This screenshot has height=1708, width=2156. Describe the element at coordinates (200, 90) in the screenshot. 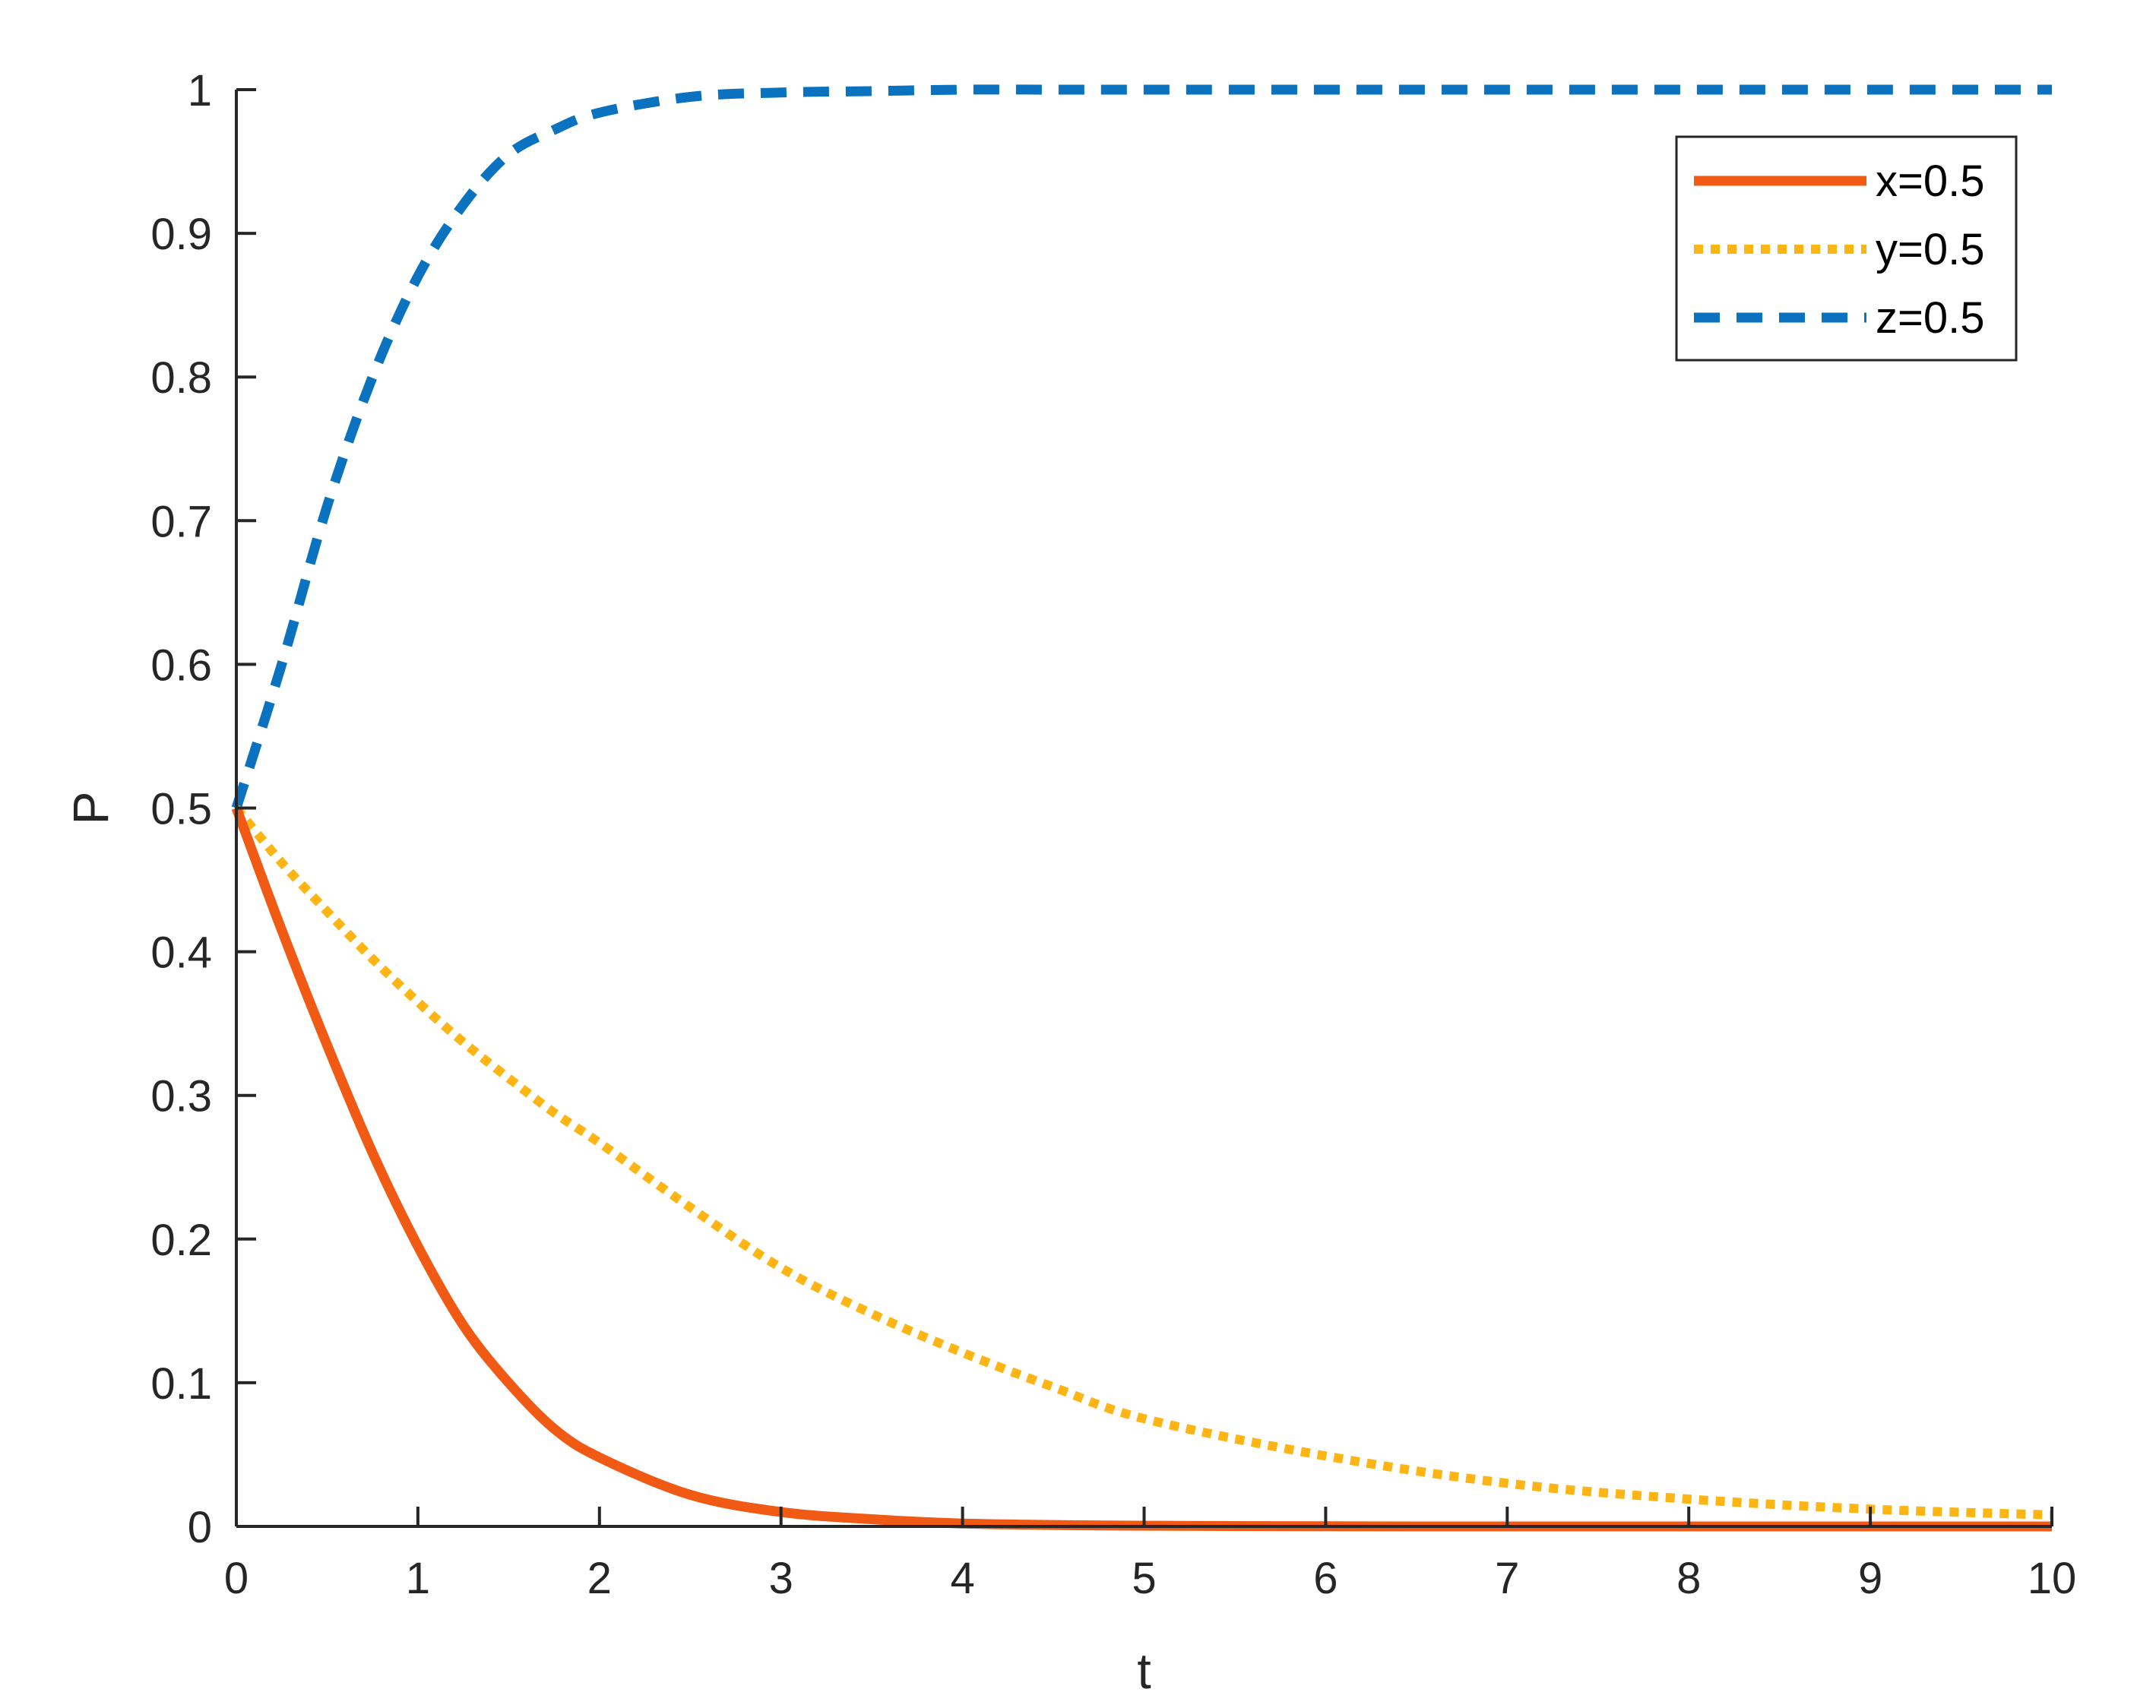

I see `y-tick-label: 1` at that location.